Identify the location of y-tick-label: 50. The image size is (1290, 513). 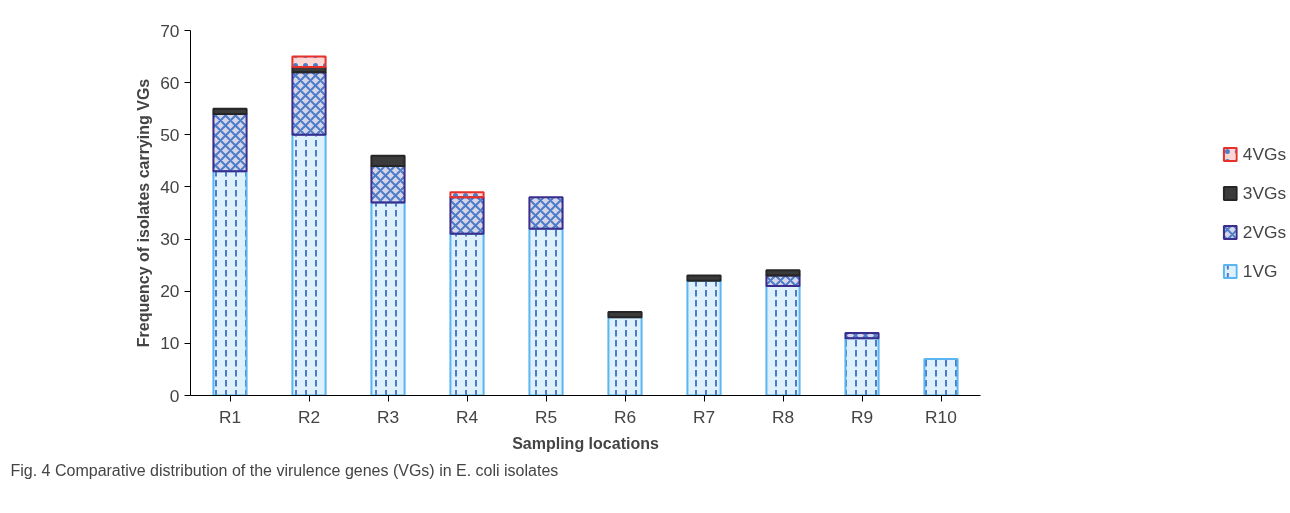
(170, 134).